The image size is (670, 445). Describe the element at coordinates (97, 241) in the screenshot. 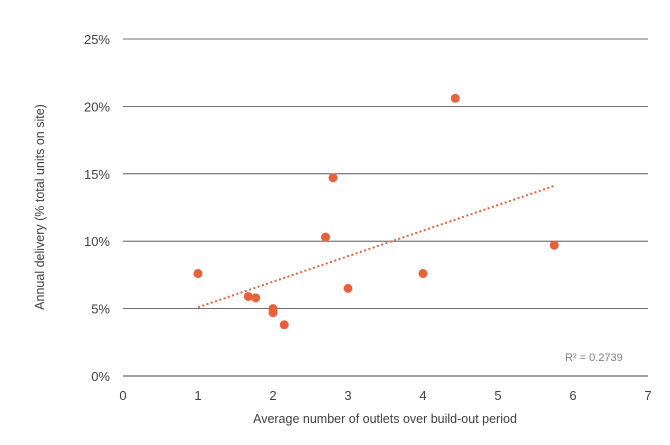

I see `y-tick-label: 10%` at that location.